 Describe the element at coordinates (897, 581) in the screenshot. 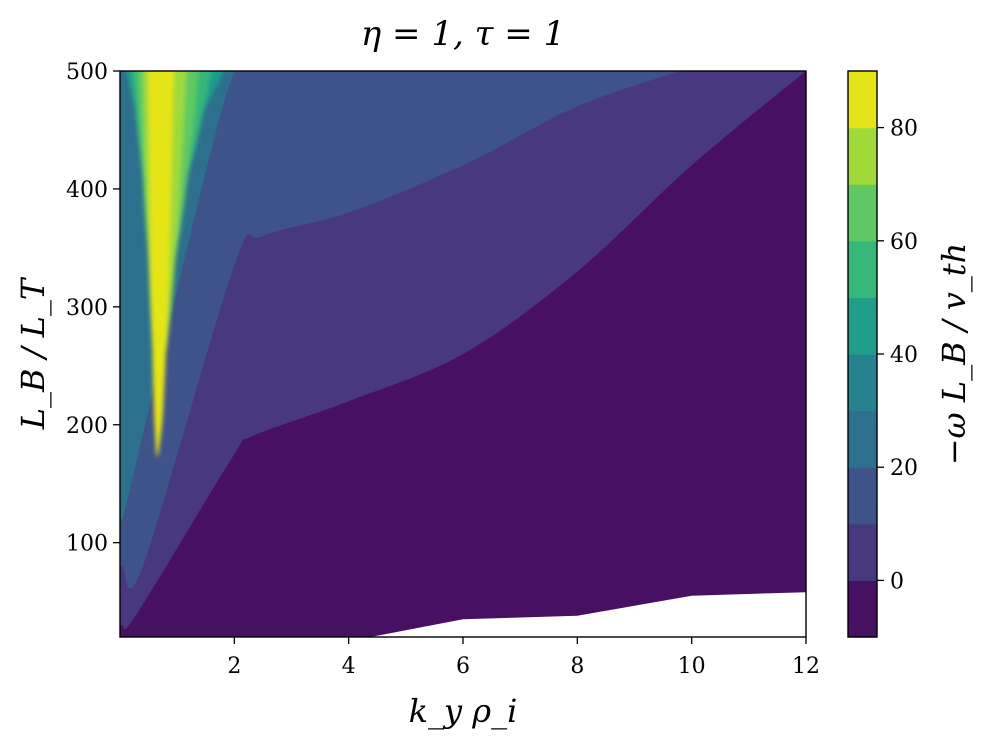

I see `colorbar-tick-label: 0` at that location.